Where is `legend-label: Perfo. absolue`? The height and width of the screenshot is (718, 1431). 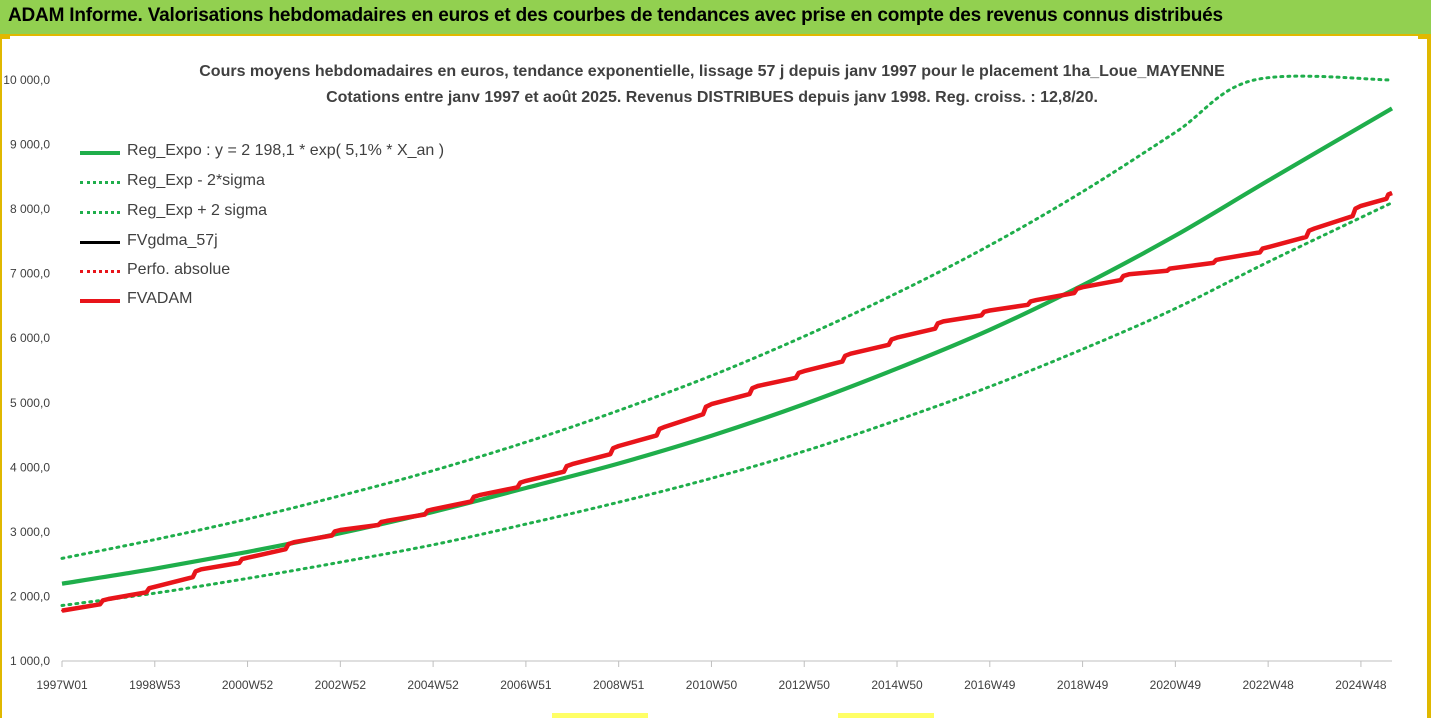 legend-label: Perfo. absolue is located at coordinates (179, 269).